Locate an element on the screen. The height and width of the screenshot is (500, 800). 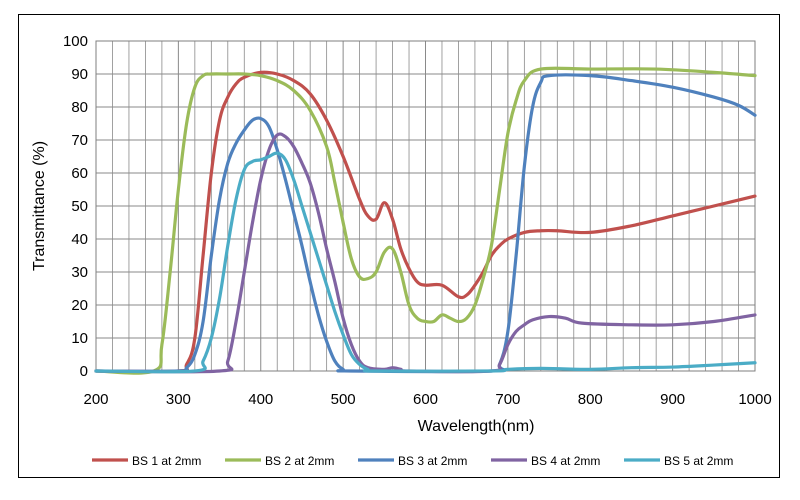
x-tick-label: 900 is located at coordinates (672, 399).